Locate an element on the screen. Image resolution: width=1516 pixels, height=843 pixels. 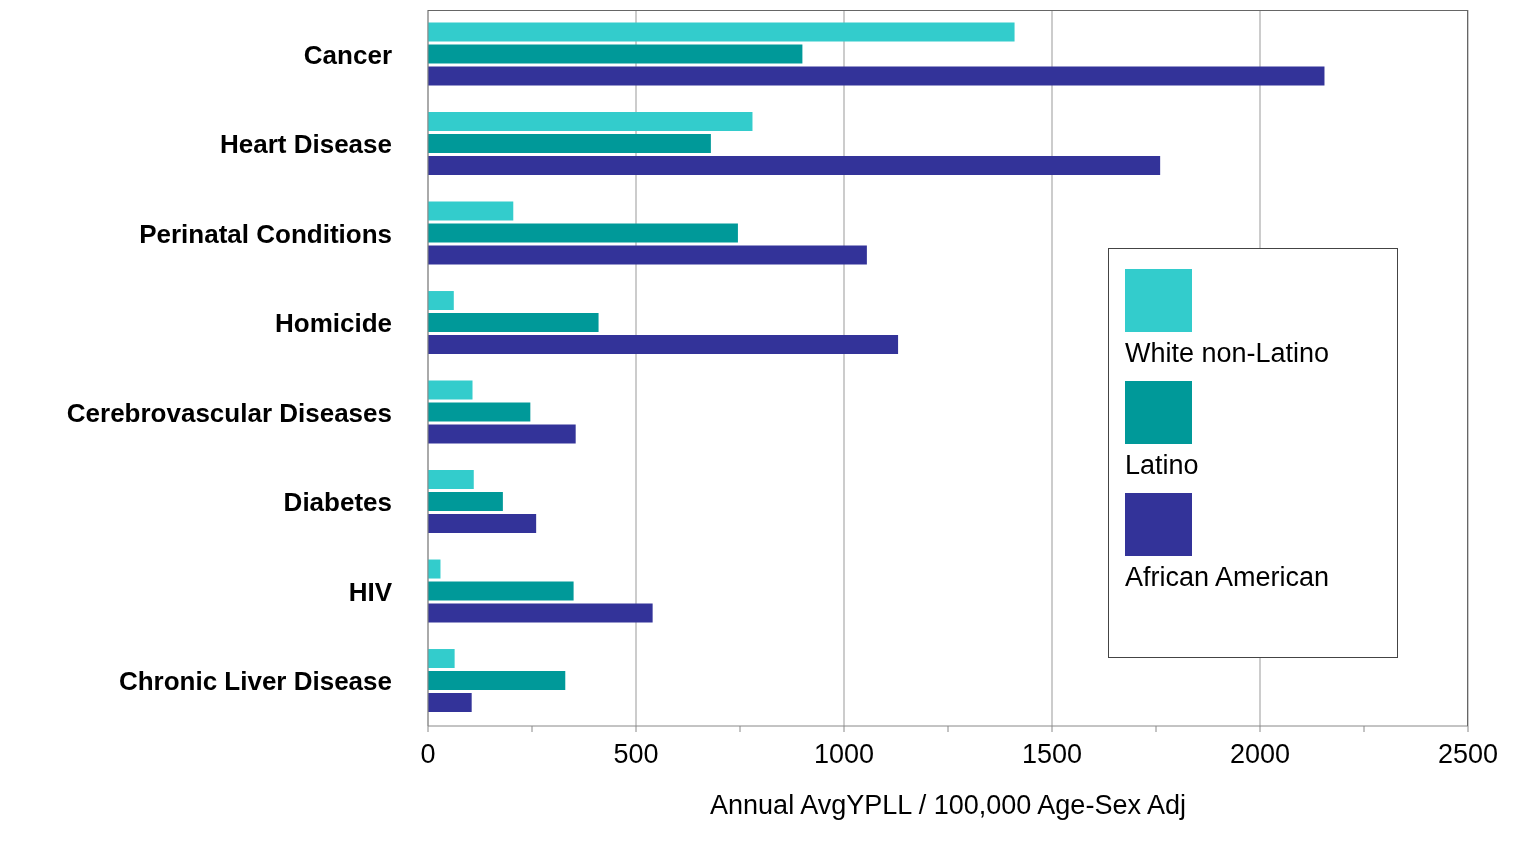
y-tick-label: HIV is located at coordinates (370, 591).